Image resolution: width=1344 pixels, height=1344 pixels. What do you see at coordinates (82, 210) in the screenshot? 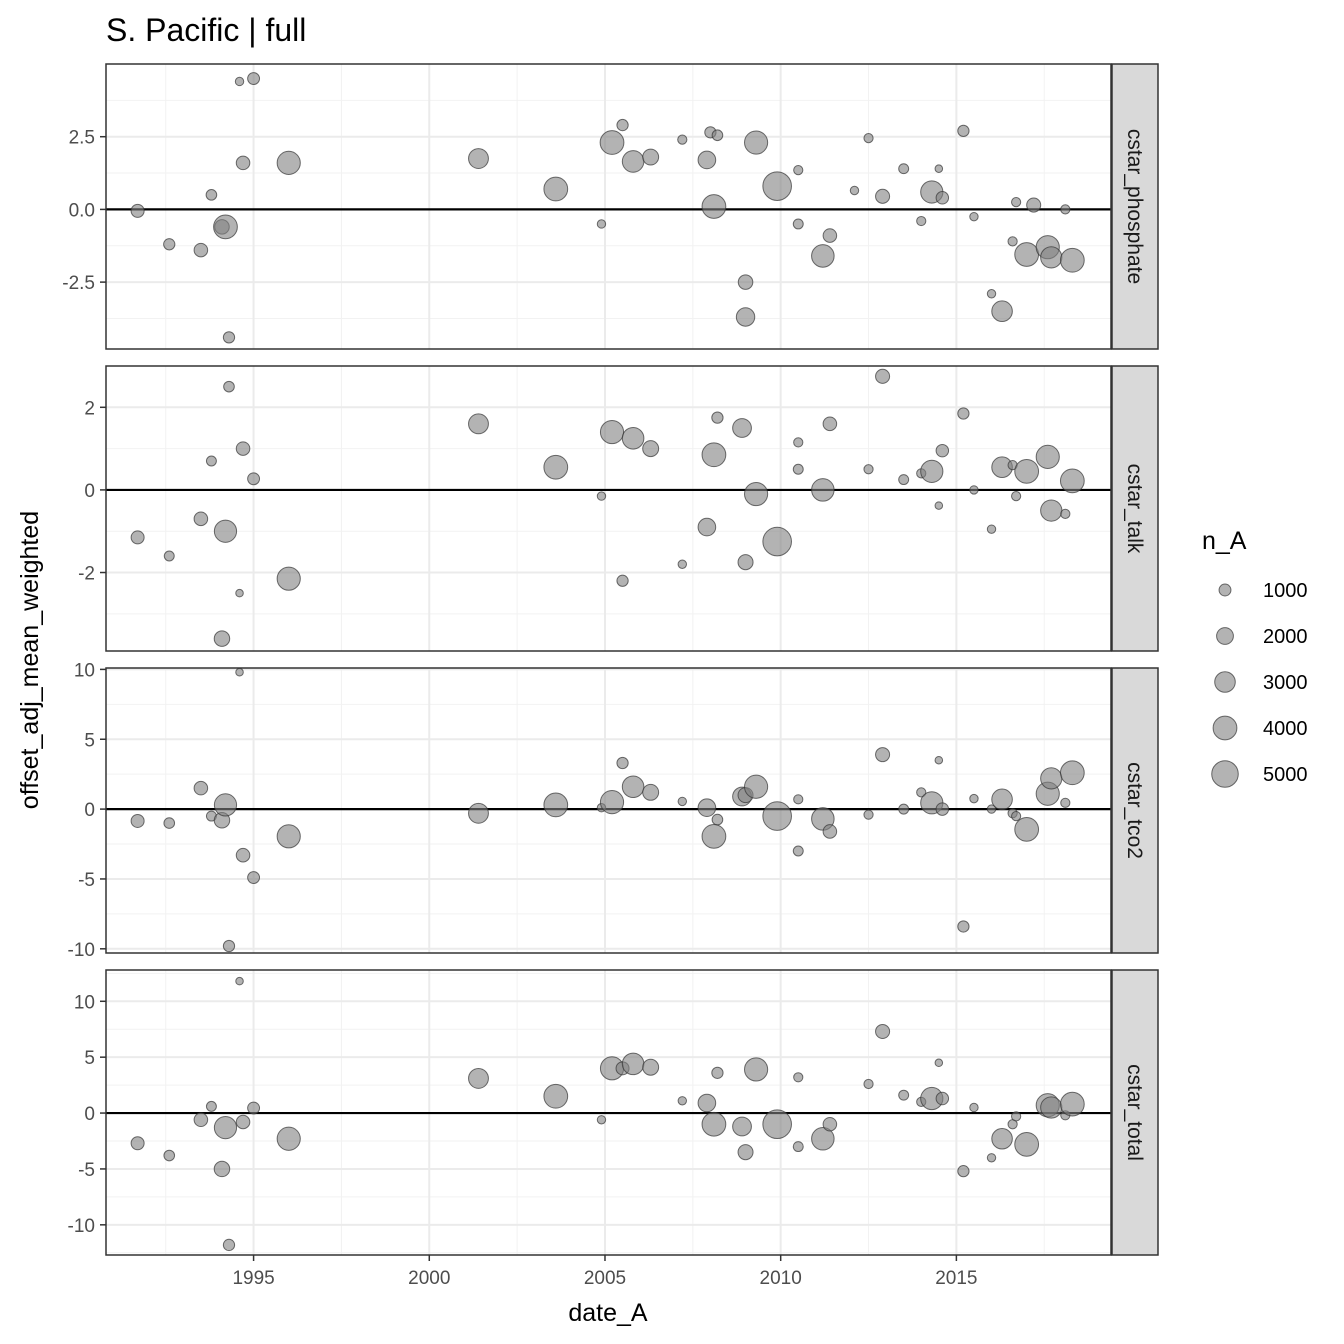
I see `y-tick-label: 0.0` at bounding box center [82, 210].